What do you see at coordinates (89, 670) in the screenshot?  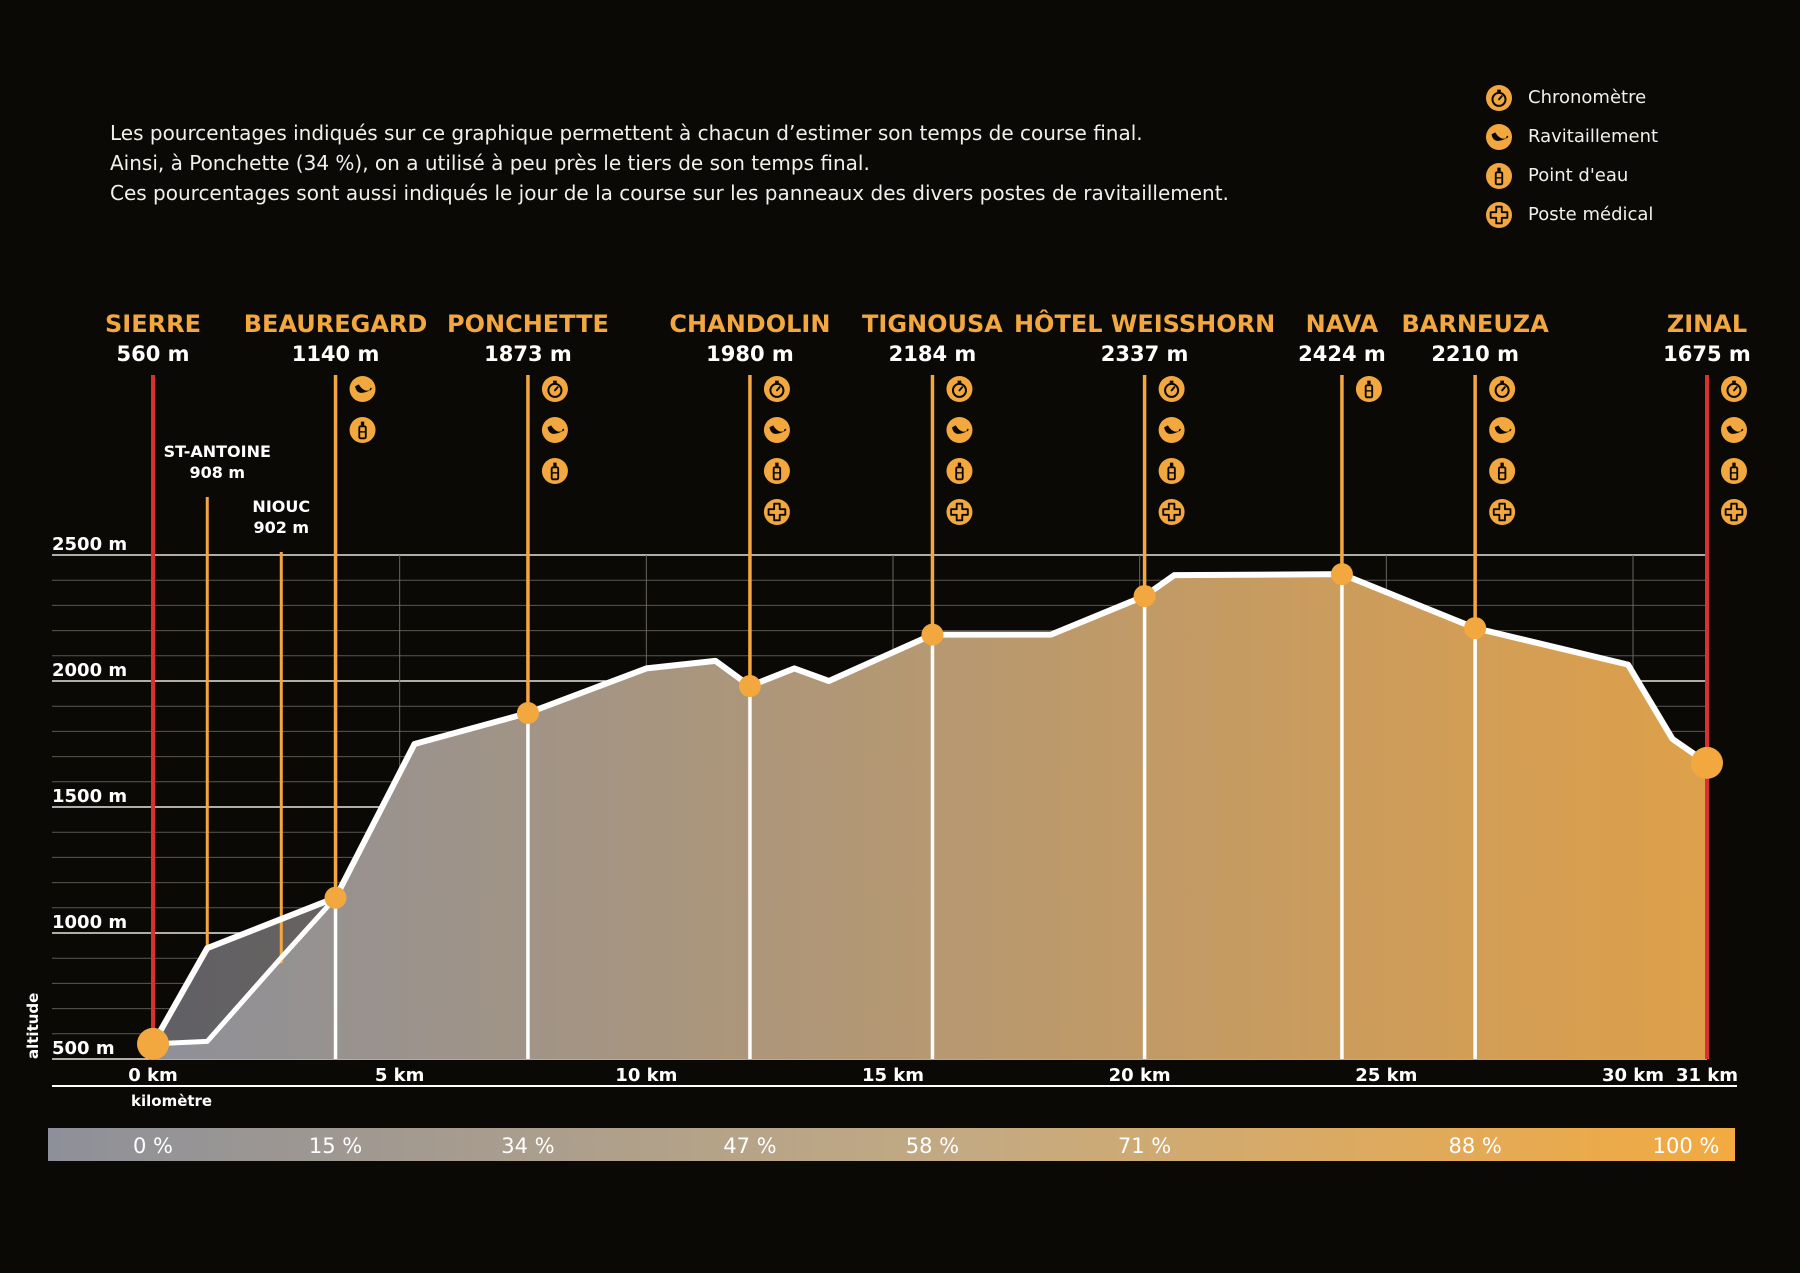 I see `y-tick-label: 2000 m` at bounding box center [89, 670].